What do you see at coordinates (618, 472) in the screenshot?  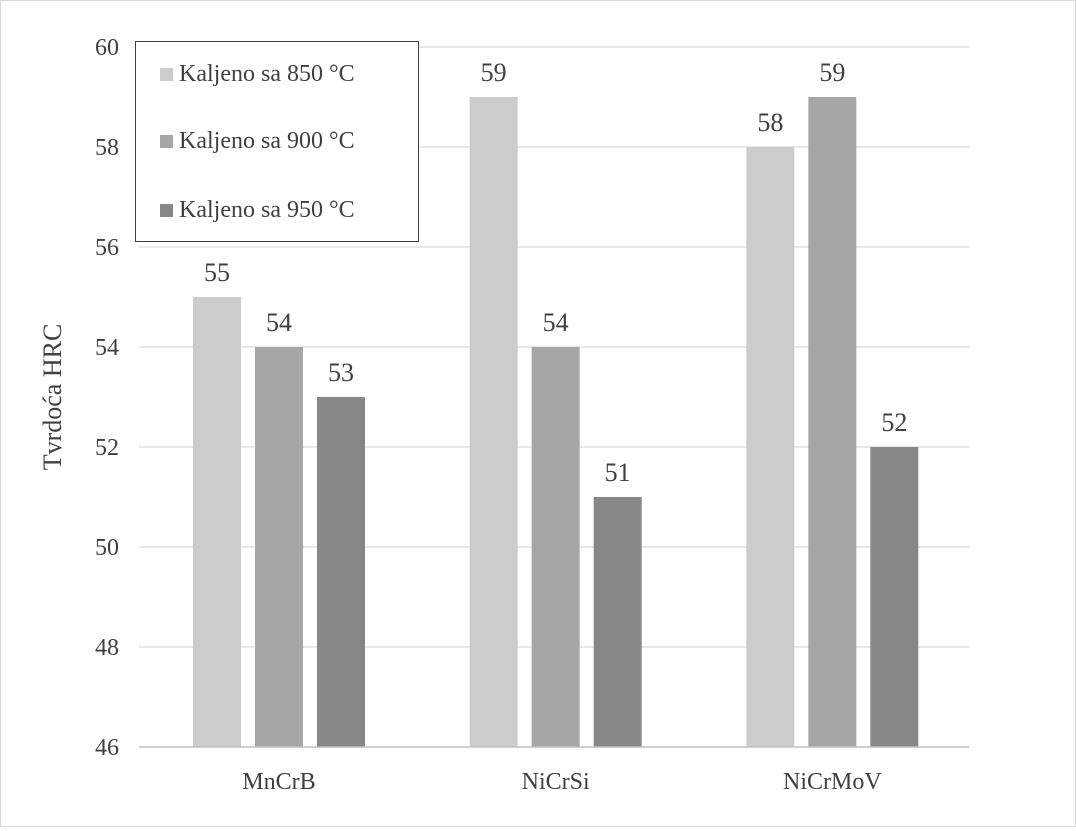 I see `data-label: 51` at bounding box center [618, 472].